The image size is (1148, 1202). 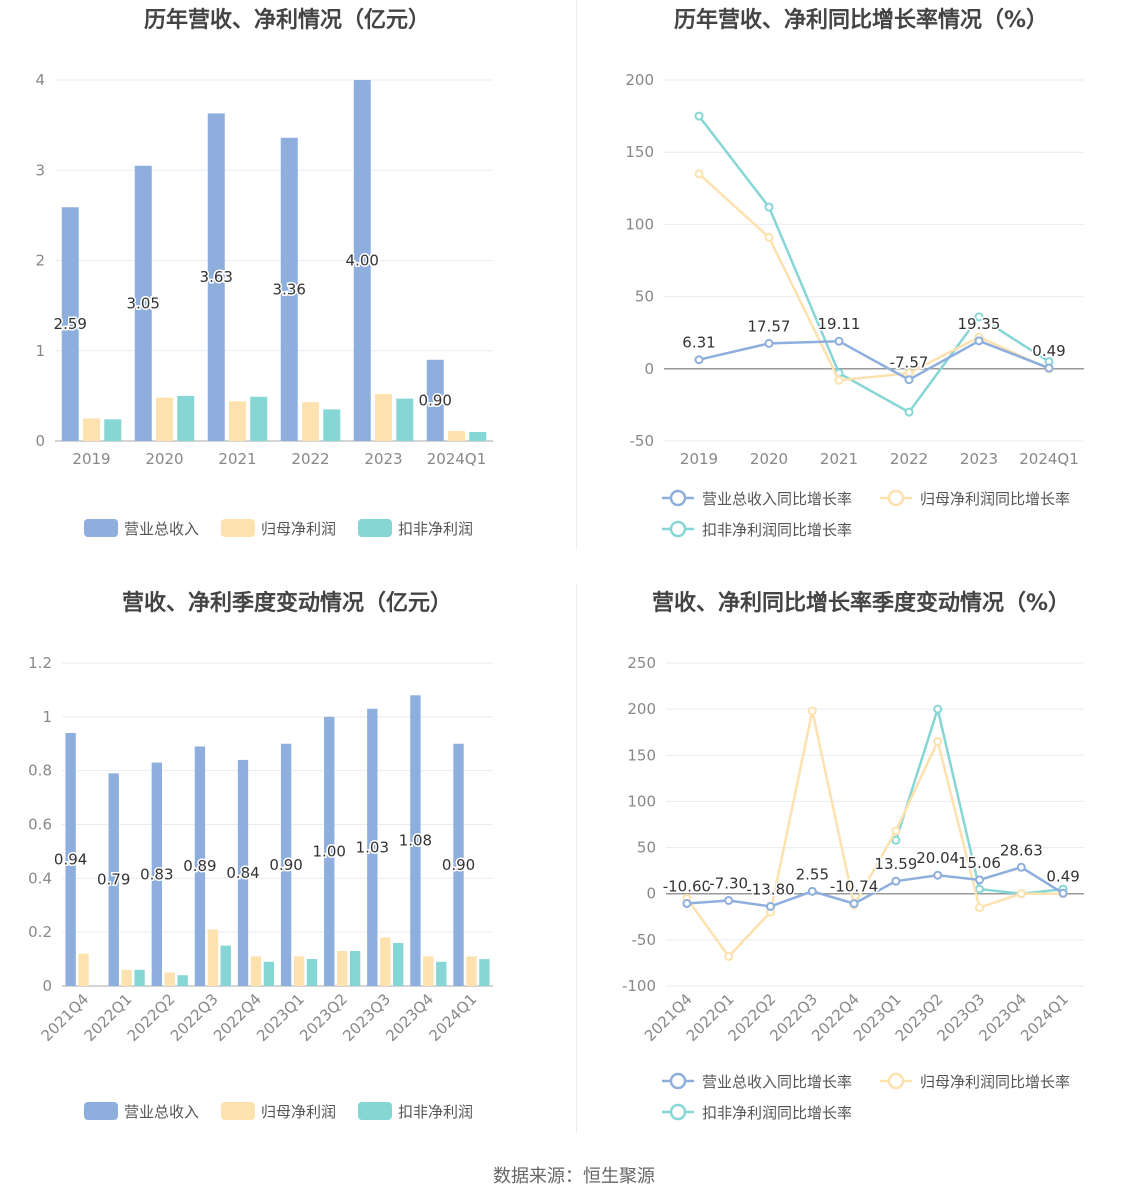 I want to click on x-tick-label: 2024Q1, so click(x=1049, y=459).